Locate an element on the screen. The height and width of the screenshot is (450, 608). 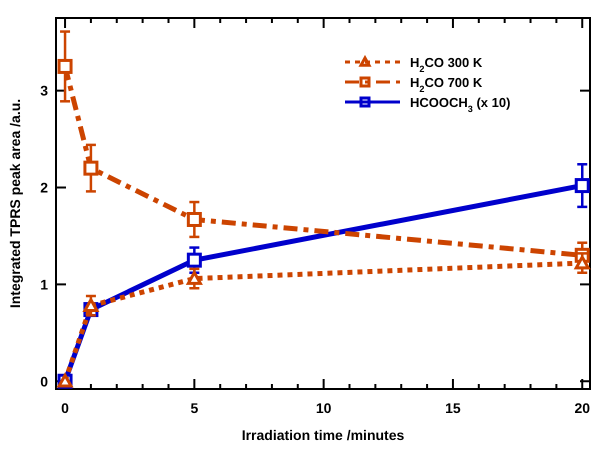
x-tick-label: 10 is located at coordinates (324, 408).